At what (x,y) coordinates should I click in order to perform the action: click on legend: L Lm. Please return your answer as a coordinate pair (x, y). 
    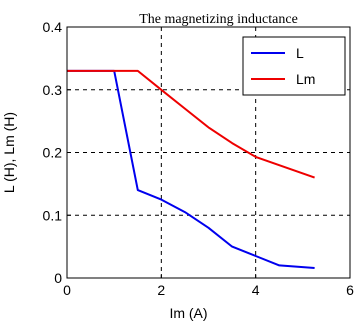
    Looking at the image, I should click on (294, 66).